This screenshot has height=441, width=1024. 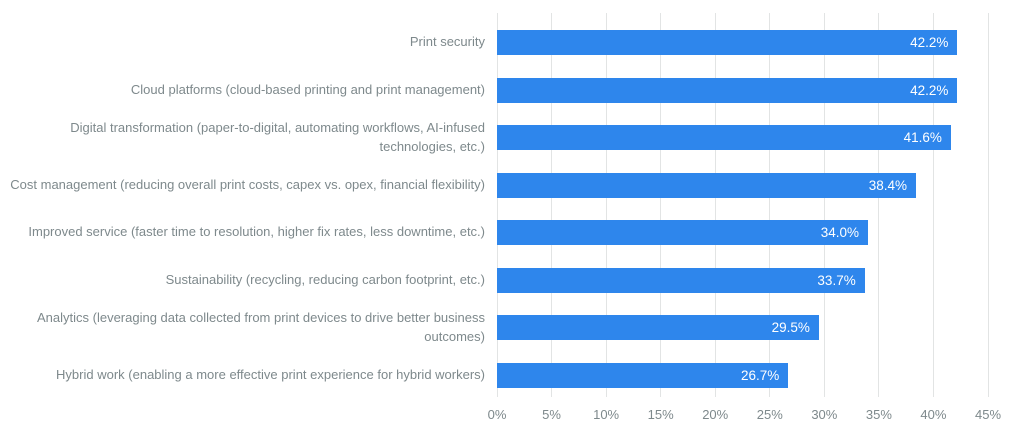 What do you see at coordinates (643, 375) in the screenshot?
I see `bar: 26.7%` at bounding box center [643, 375].